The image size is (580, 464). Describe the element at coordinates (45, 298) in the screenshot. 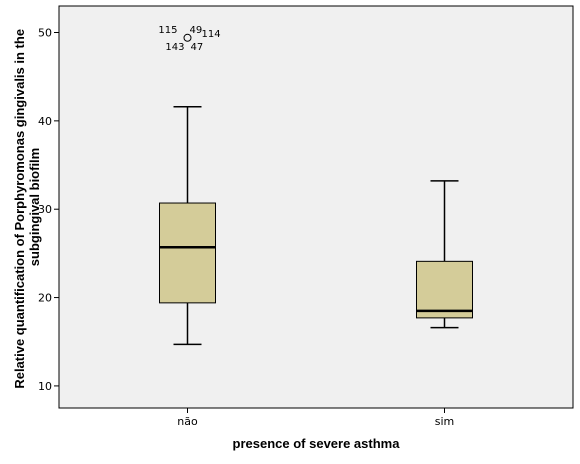

I see `y-tick-label-20: 20` at that location.